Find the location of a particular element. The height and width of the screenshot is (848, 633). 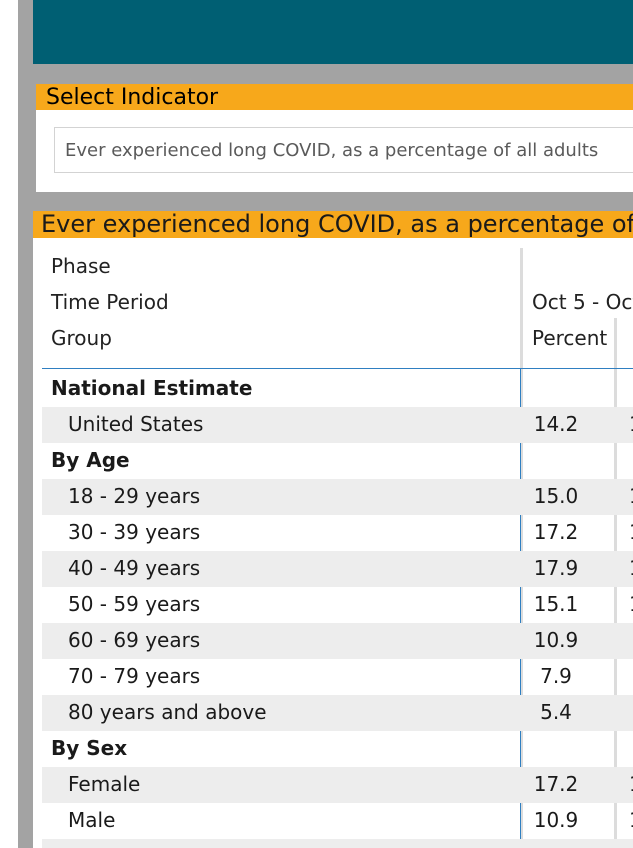

header-percent: Percent is located at coordinates (570, 338).